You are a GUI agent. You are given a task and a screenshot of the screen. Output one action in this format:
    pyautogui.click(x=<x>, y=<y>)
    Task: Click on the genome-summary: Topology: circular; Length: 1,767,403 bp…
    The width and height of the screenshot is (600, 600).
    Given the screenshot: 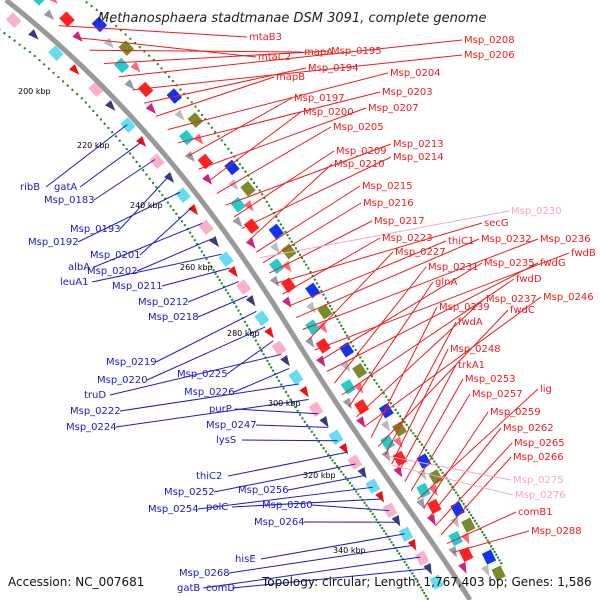 What is the action you would take?
    pyautogui.click(x=426, y=582)
    